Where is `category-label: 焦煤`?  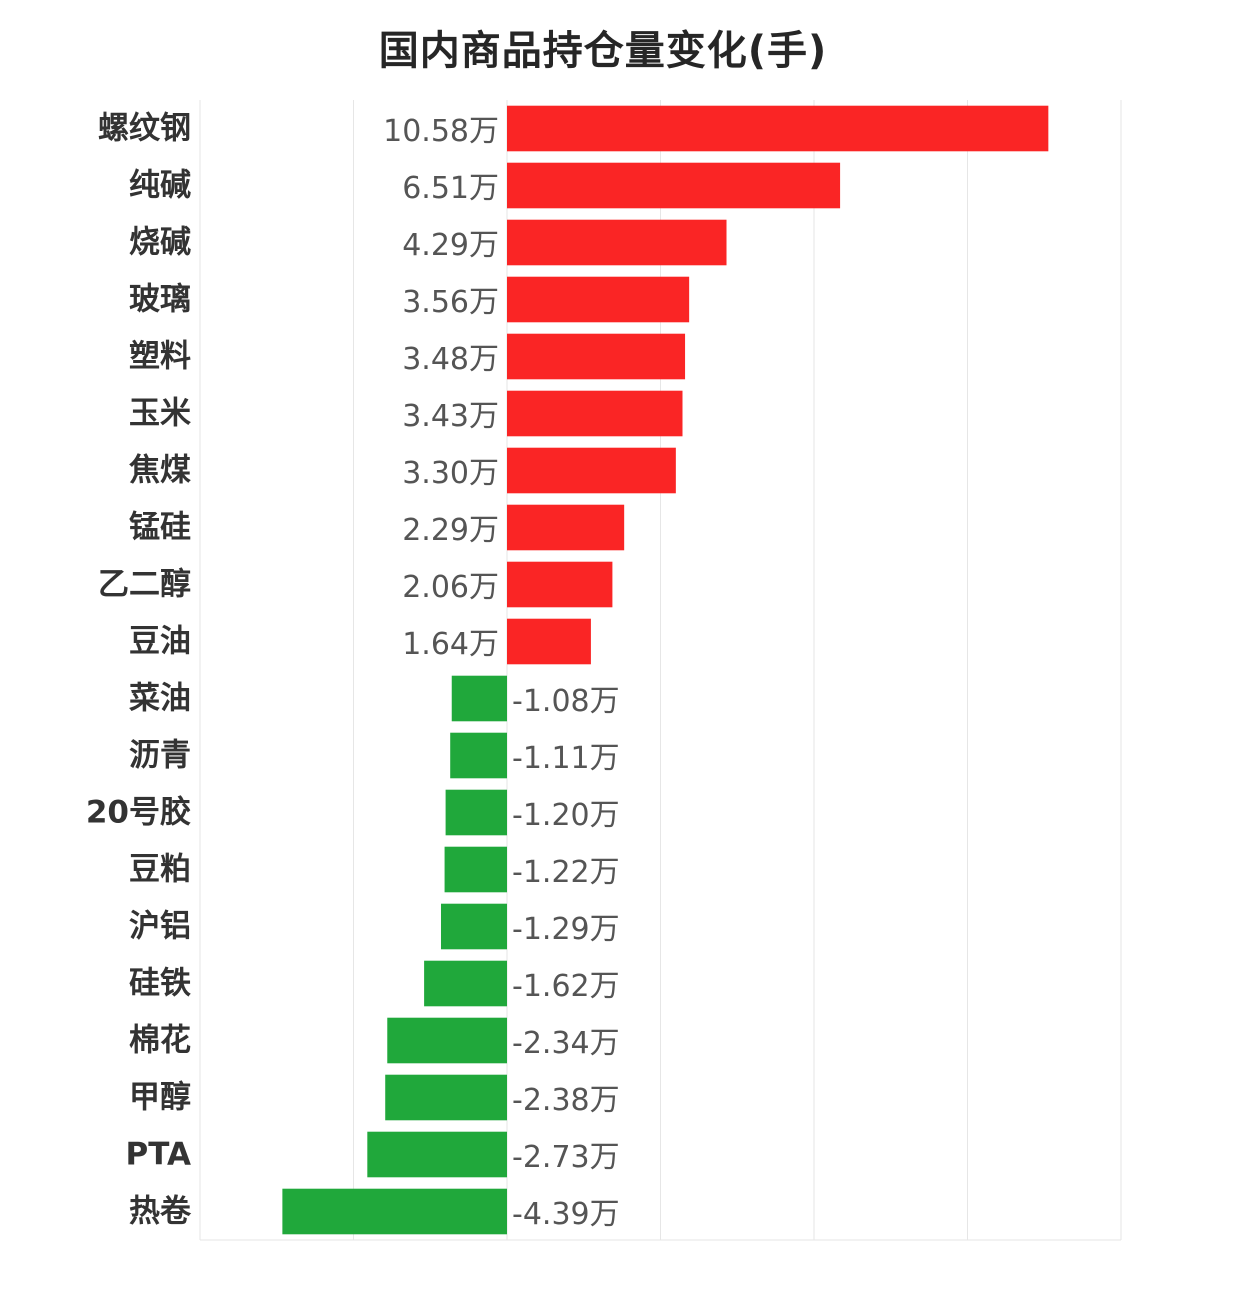
category-label: 焦煤 is located at coordinates (160, 471).